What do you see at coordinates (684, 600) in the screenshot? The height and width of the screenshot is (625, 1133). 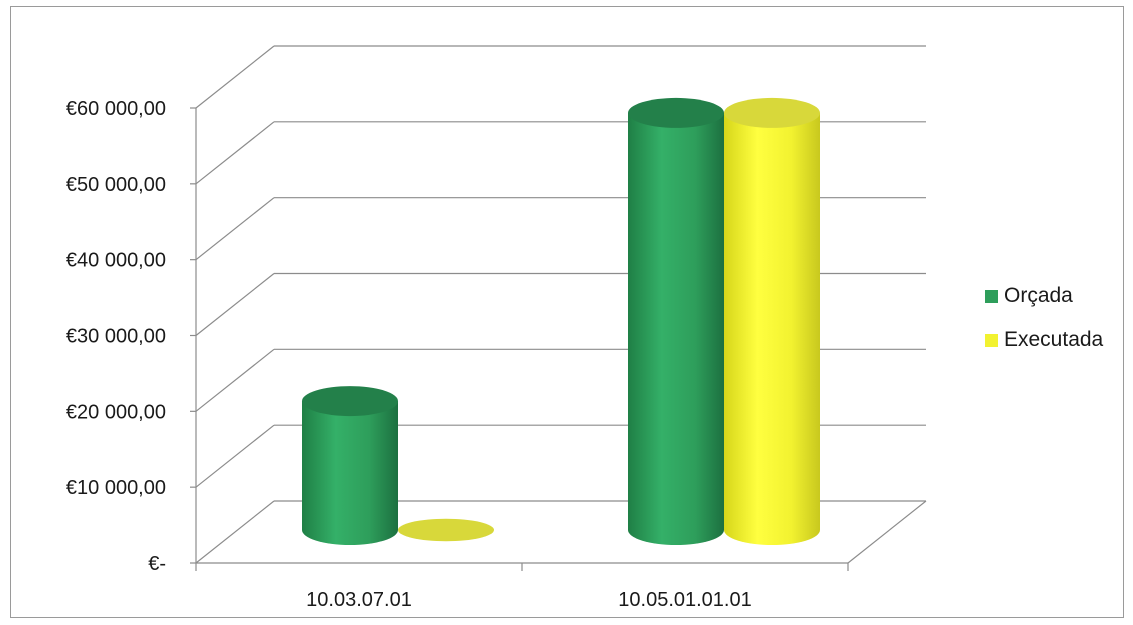 I see `x-tick-label: 10.05.01.01.01` at bounding box center [684, 600].